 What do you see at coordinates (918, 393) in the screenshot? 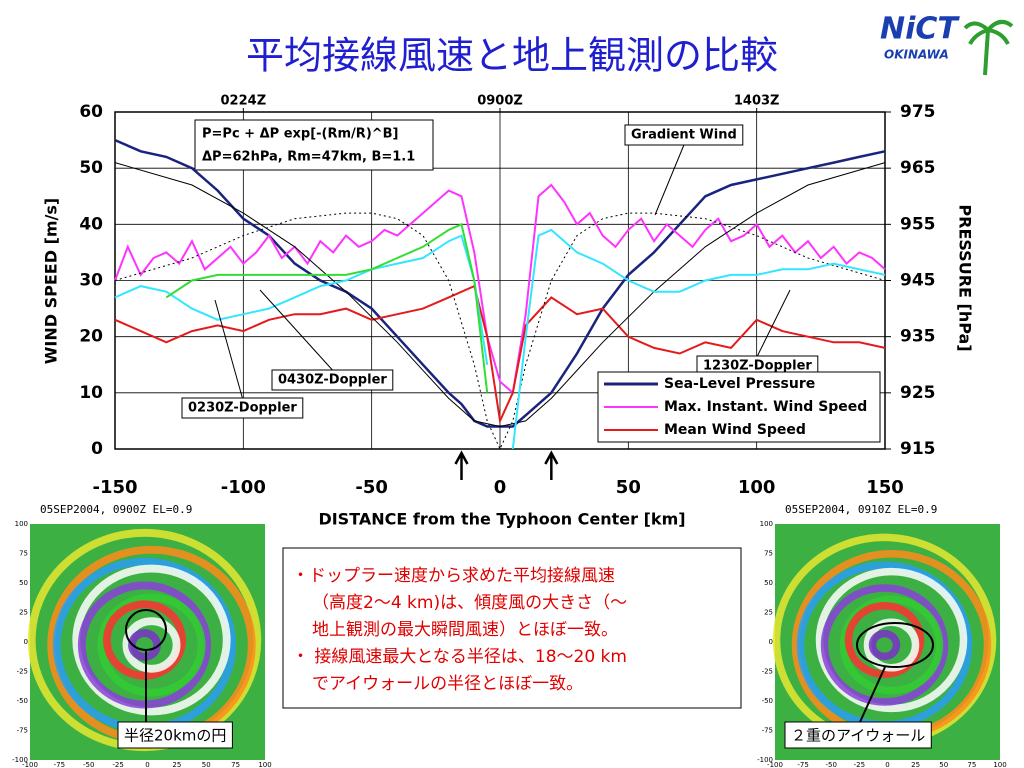
I see `y2-tick-label: 925` at bounding box center [918, 393].